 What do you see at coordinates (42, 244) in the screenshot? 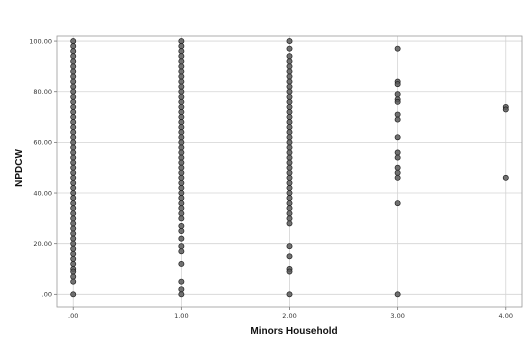
I see `y-tick-label: 20.00` at bounding box center [42, 244].